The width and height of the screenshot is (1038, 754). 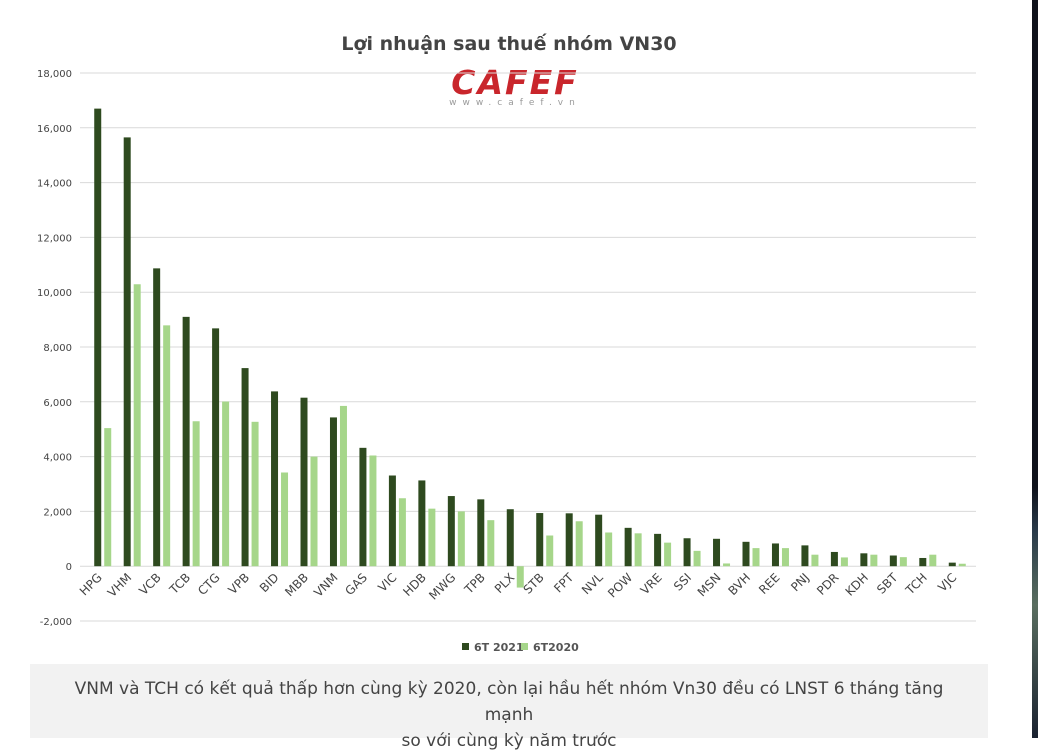 I want to click on x-tick-label: BID, so click(x=269, y=582).